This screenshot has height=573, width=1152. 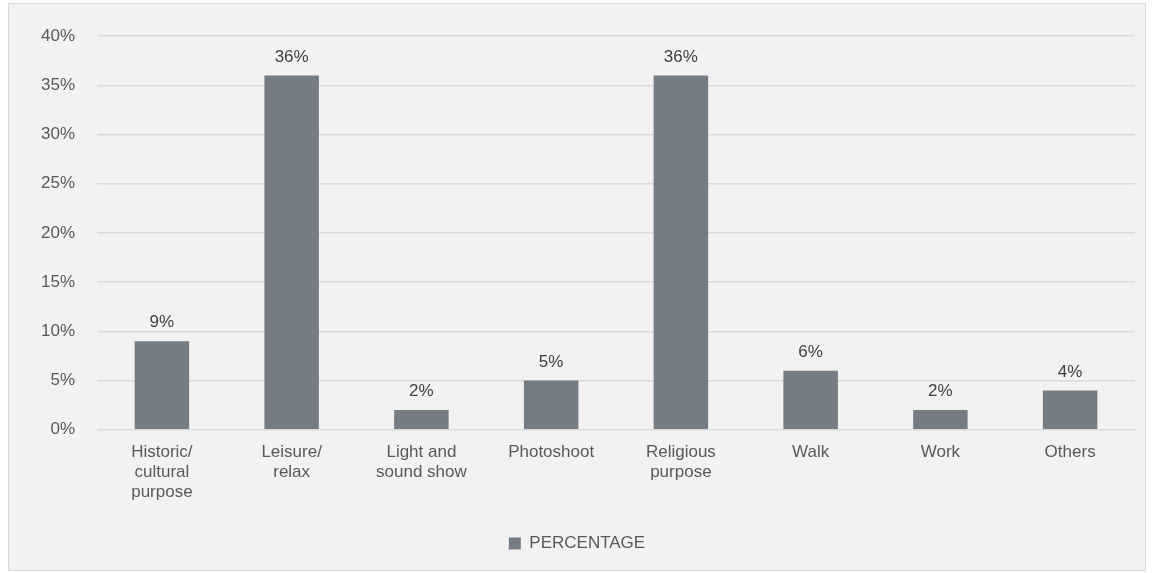 What do you see at coordinates (58, 281) in the screenshot?
I see `y-tick-label: 15%` at bounding box center [58, 281].